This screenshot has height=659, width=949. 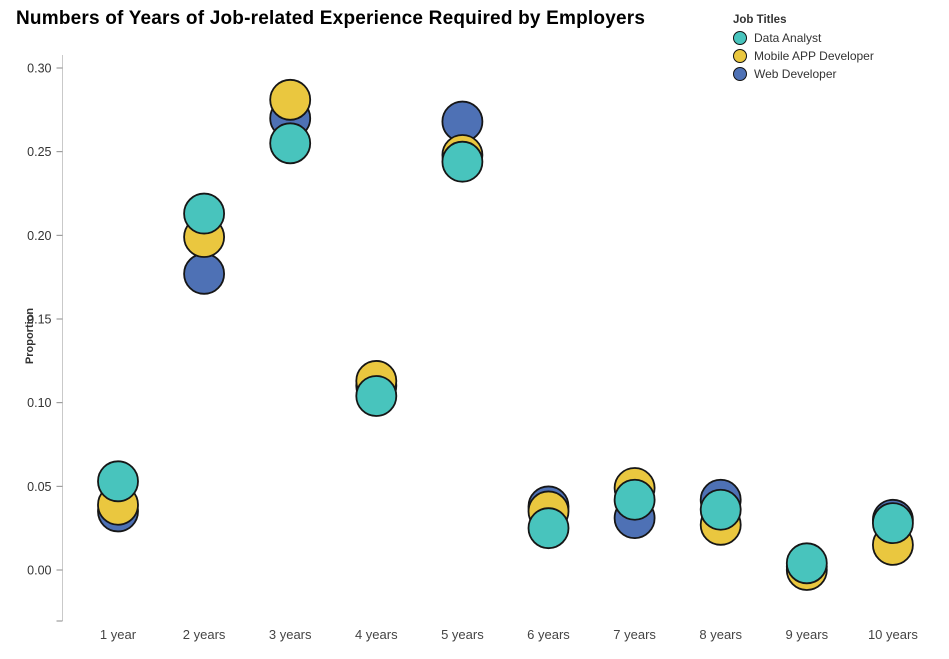 What do you see at coordinates (39, 69) in the screenshot?
I see `y-tick-label: 0.30` at bounding box center [39, 69].